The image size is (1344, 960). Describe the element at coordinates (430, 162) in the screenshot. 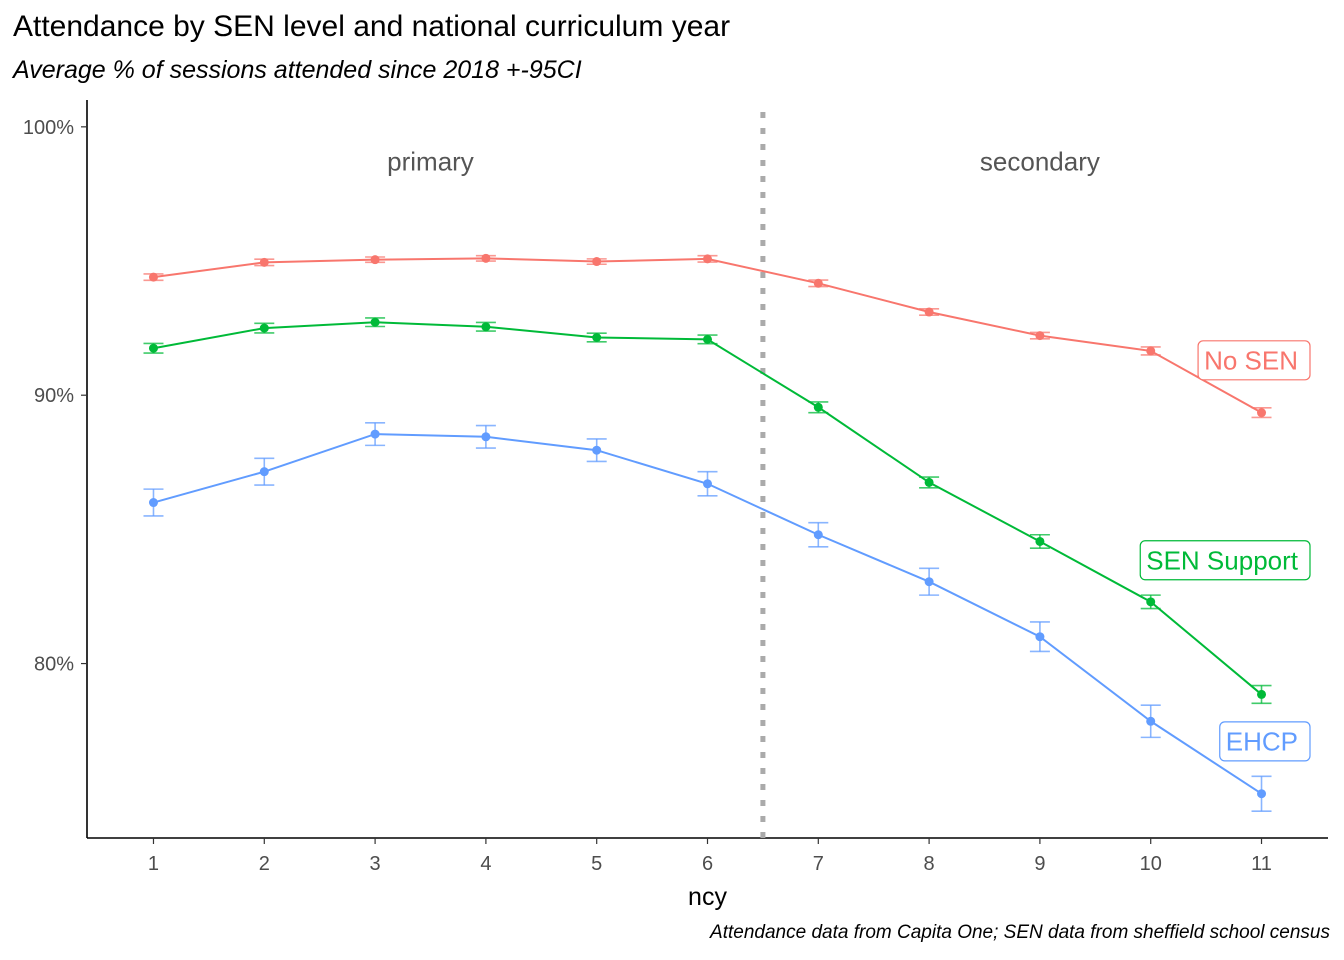

I see `annotation-primary: primary` at that location.